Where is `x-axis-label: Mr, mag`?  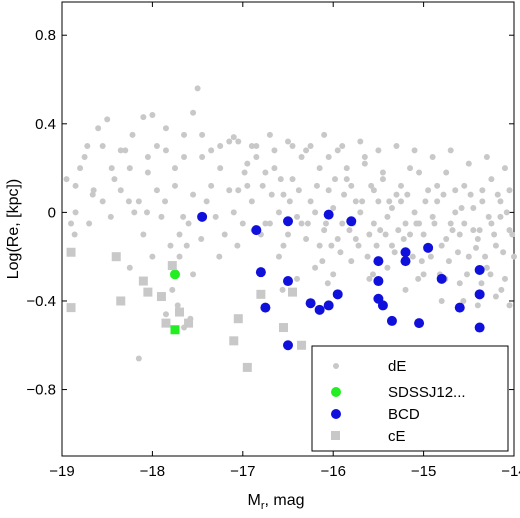 x-axis-label: Mr, mag is located at coordinates (275, 502).